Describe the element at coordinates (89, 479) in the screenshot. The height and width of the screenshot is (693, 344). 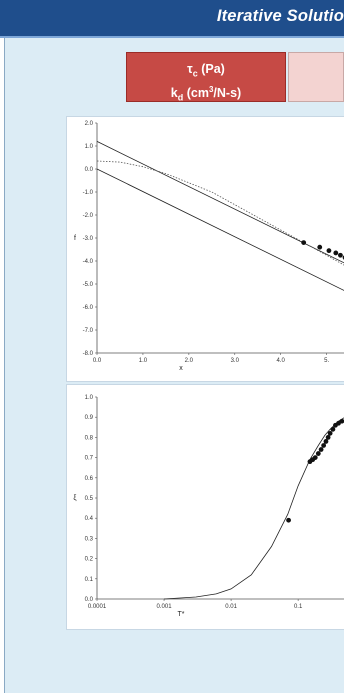
I see `y-tick-label: 0.6` at that location.